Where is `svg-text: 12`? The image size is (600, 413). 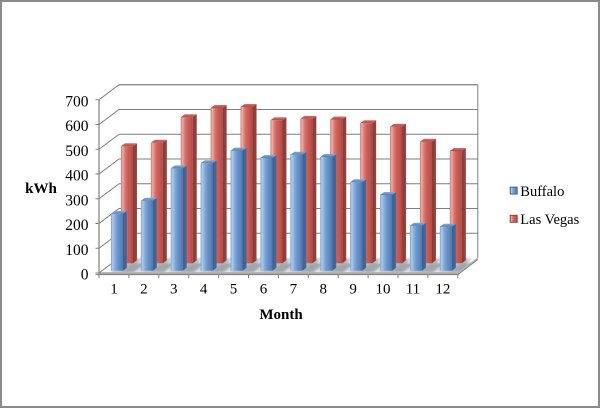
svg-text: 12 is located at coordinates (442, 289).